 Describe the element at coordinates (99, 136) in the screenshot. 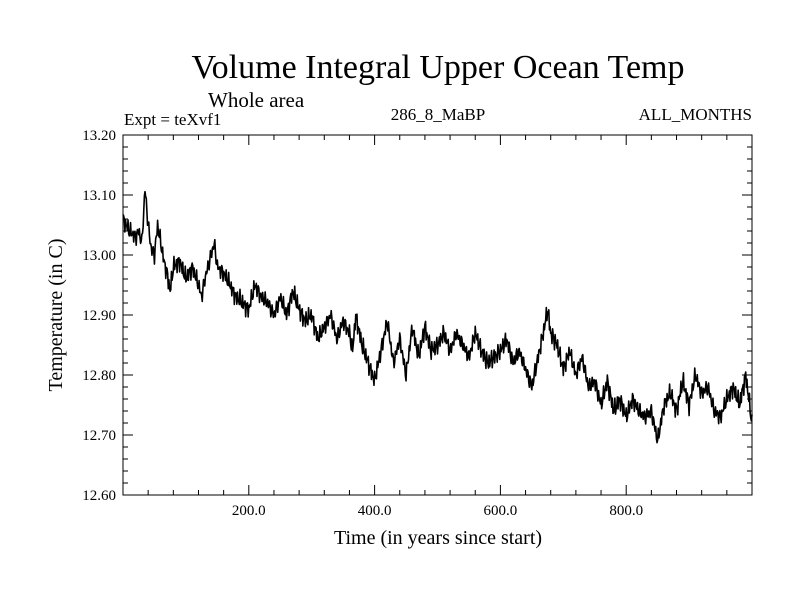

I see `y-tick-label: 13.20` at that location.